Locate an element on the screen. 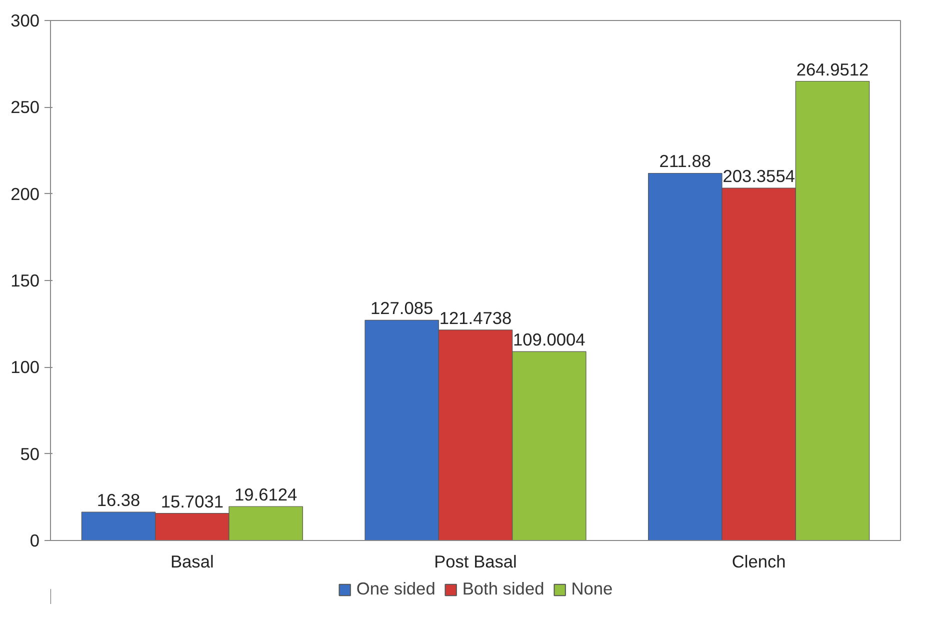 The height and width of the screenshot is (643, 943). data-label: 203.3554 is located at coordinates (759, 176).